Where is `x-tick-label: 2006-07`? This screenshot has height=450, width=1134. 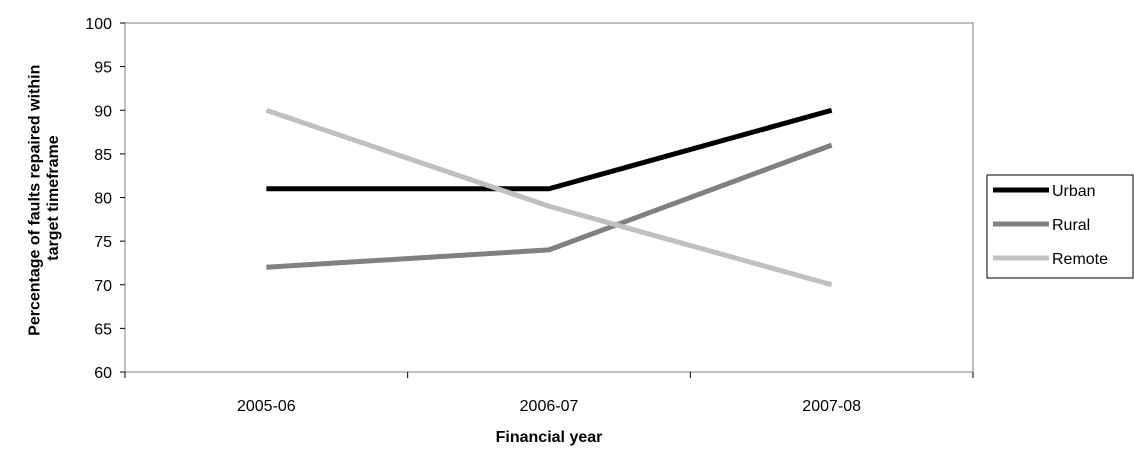 x-tick-label: 2006-07 is located at coordinates (549, 406).